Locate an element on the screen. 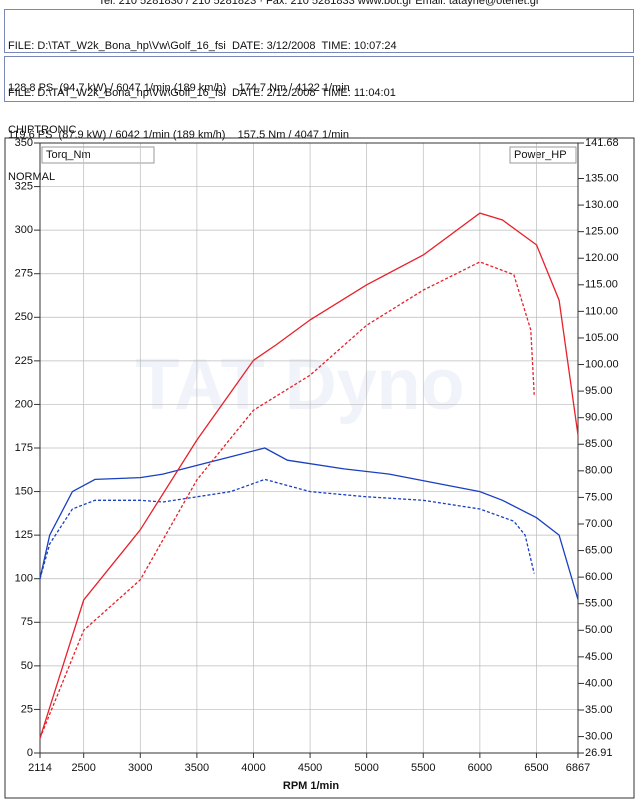 The width and height of the screenshot is (640, 803). x-tick-label: 3000 is located at coordinates (140, 768).